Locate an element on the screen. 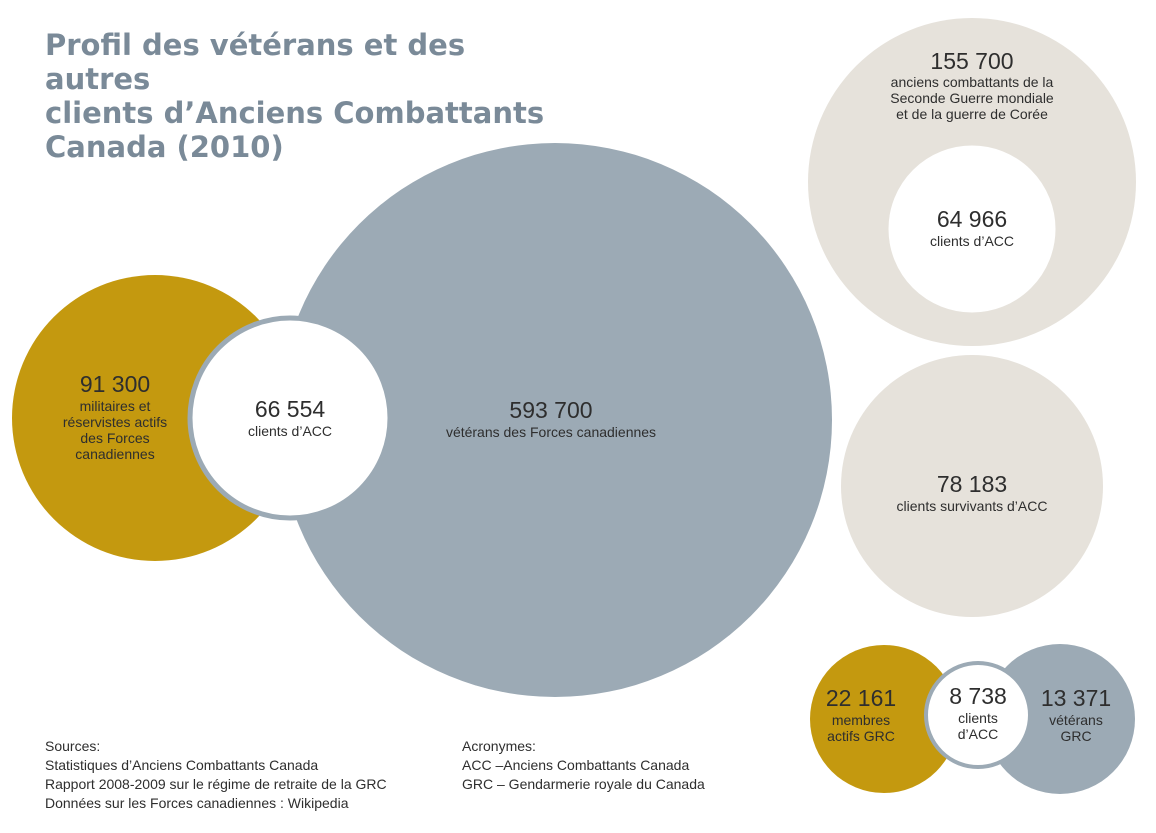 Image resolution: width=1156 pixels, height=833 pixels. label-line: canadiennes is located at coordinates (114, 454).